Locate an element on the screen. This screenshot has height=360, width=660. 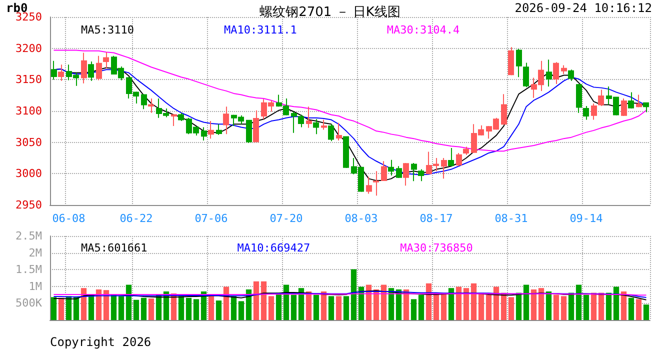
text: MA5:601661 is located at coordinates (114, 248).